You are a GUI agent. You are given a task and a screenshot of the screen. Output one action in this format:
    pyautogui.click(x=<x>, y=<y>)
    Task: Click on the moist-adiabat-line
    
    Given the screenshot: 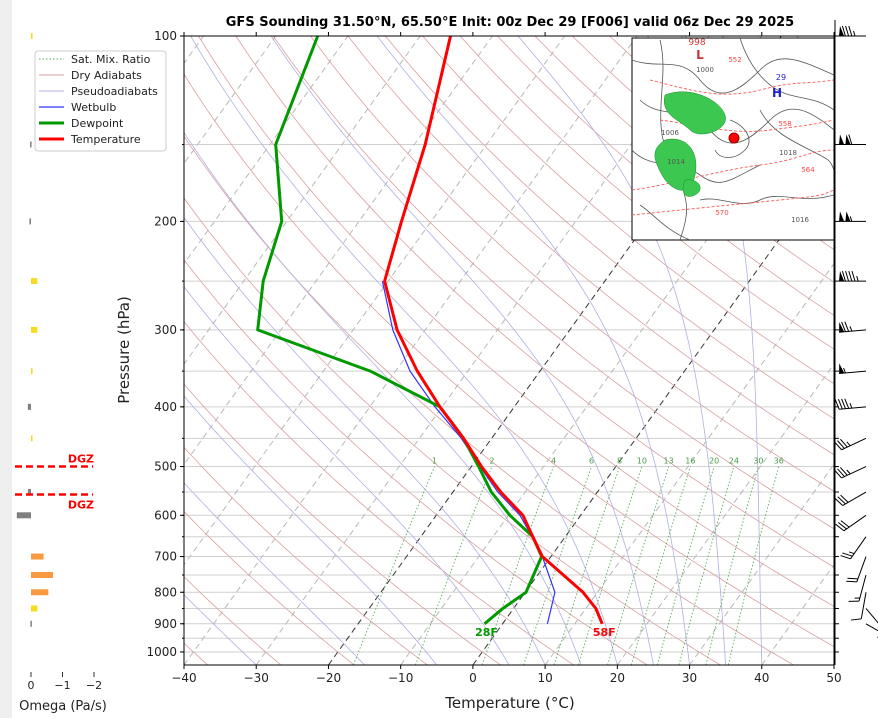 What is the action you would take?
    pyautogui.click(x=311, y=530)
    